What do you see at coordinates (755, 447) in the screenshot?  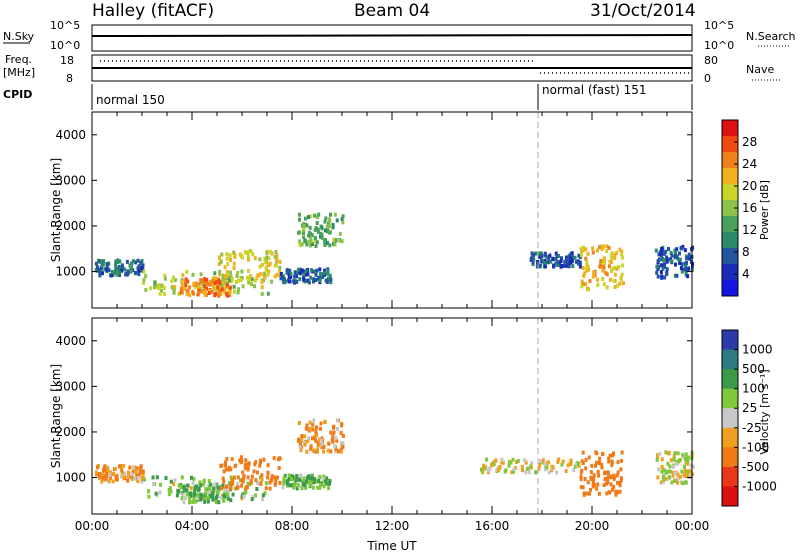 I see `colorbar-label: -100` at bounding box center [755, 447].